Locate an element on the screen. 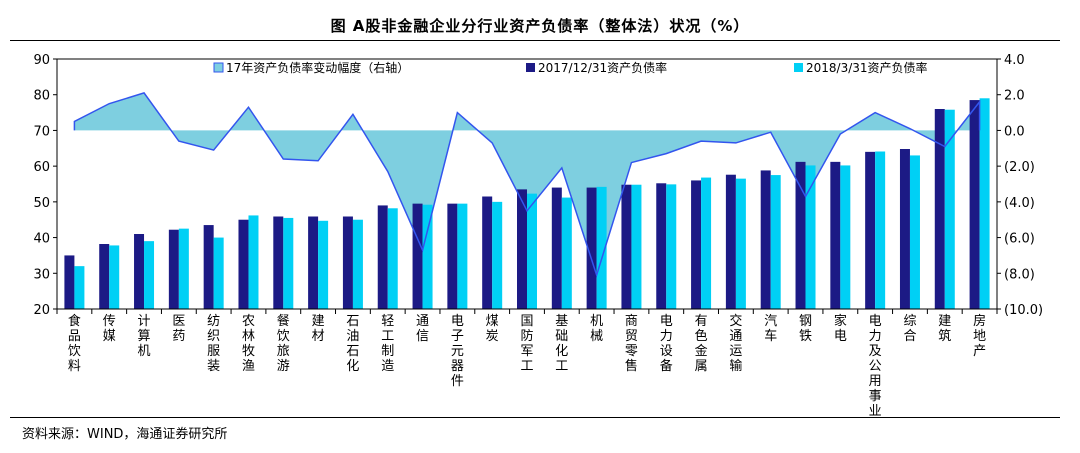 The image size is (1080, 453). y-left-tick-label: 90 is located at coordinates (41, 60).